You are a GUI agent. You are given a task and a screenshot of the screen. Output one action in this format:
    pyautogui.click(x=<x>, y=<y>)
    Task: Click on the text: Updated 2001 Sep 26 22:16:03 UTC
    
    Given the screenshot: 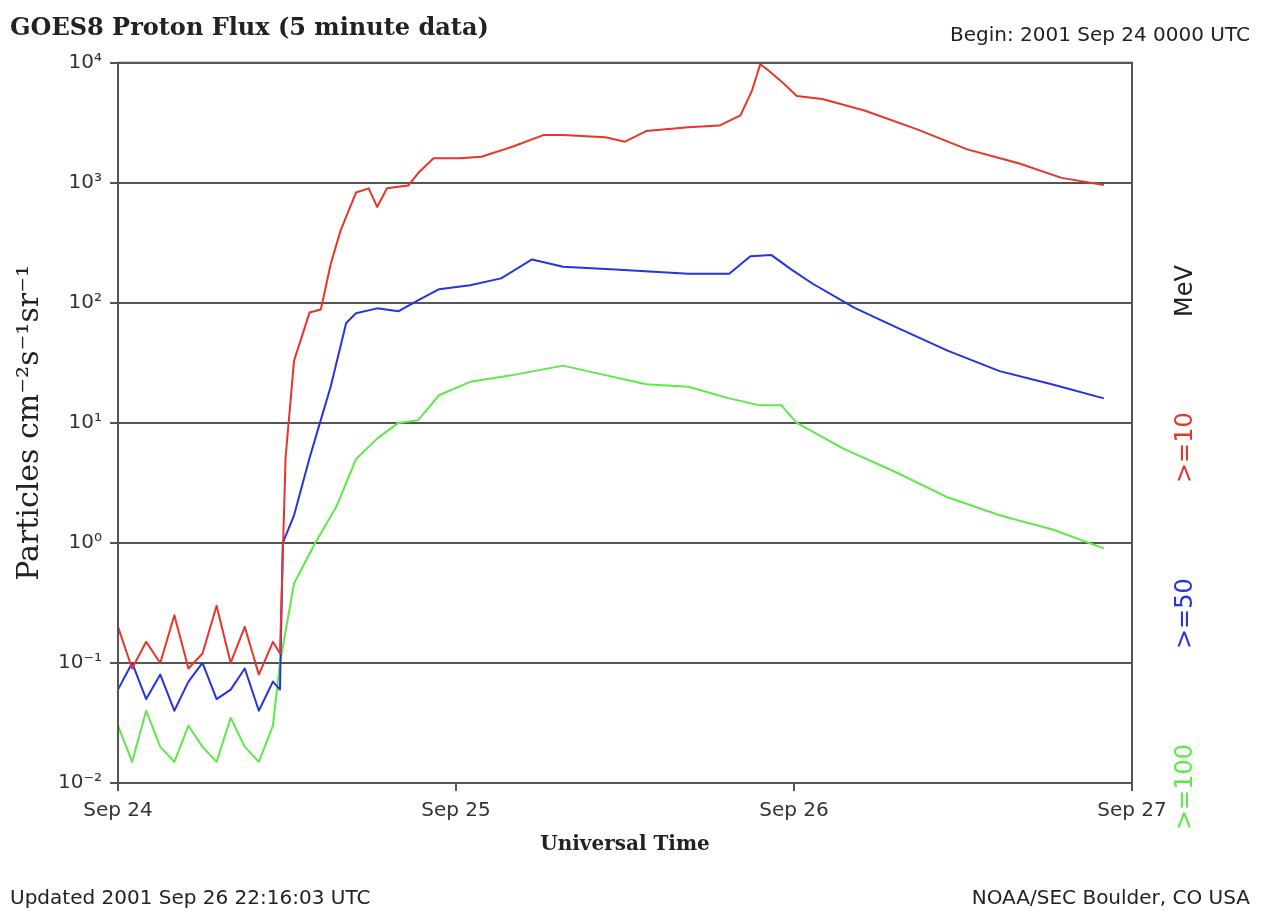 What is the action you would take?
    pyautogui.click(x=190, y=897)
    